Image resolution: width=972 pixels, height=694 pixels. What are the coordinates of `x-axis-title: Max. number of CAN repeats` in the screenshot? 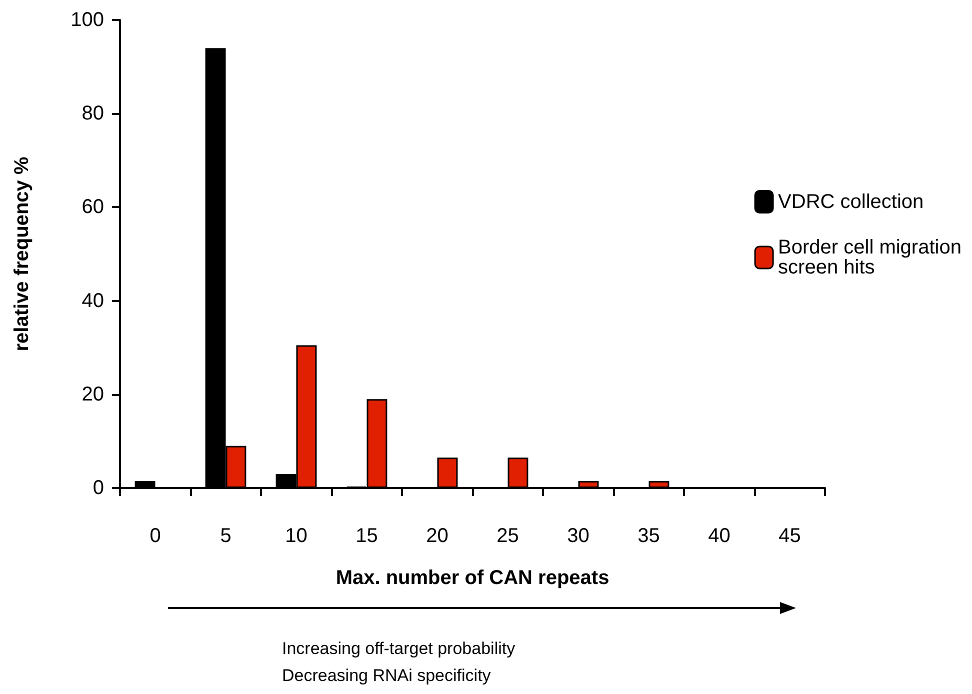 It's located at (473, 578).